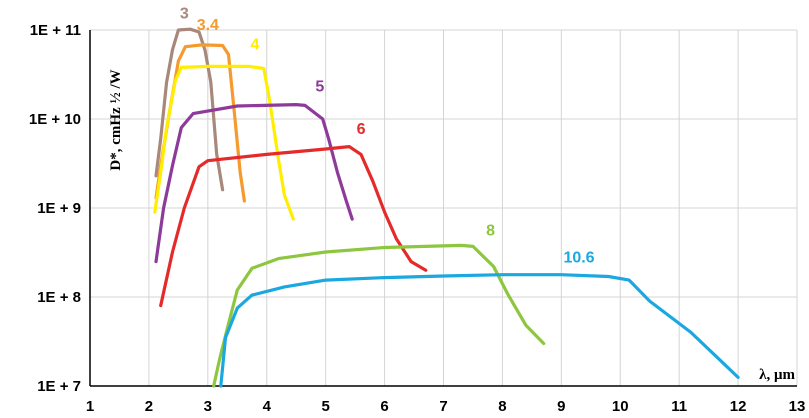 The width and height of the screenshot is (809, 418). Describe the element at coordinates (797, 406) in the screenshot. I see `x-tick-label: 13` at that location.